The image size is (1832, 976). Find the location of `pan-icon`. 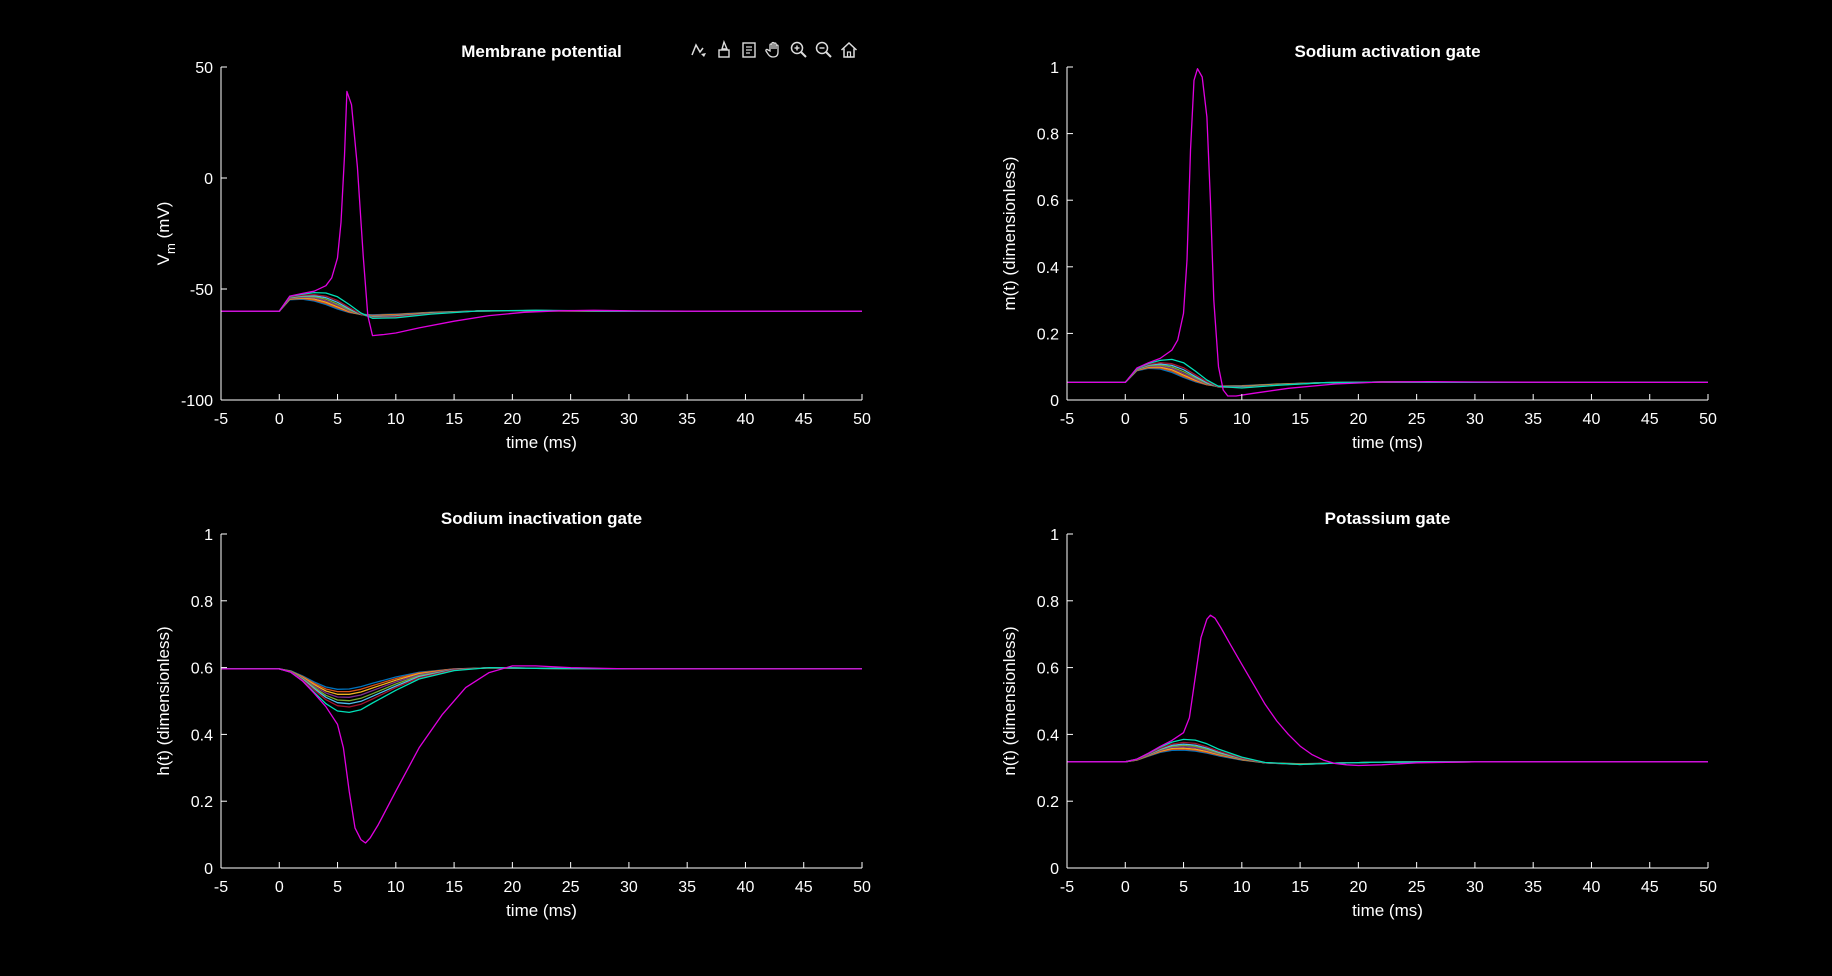

pan-icon is located at coordinates (772, 49).